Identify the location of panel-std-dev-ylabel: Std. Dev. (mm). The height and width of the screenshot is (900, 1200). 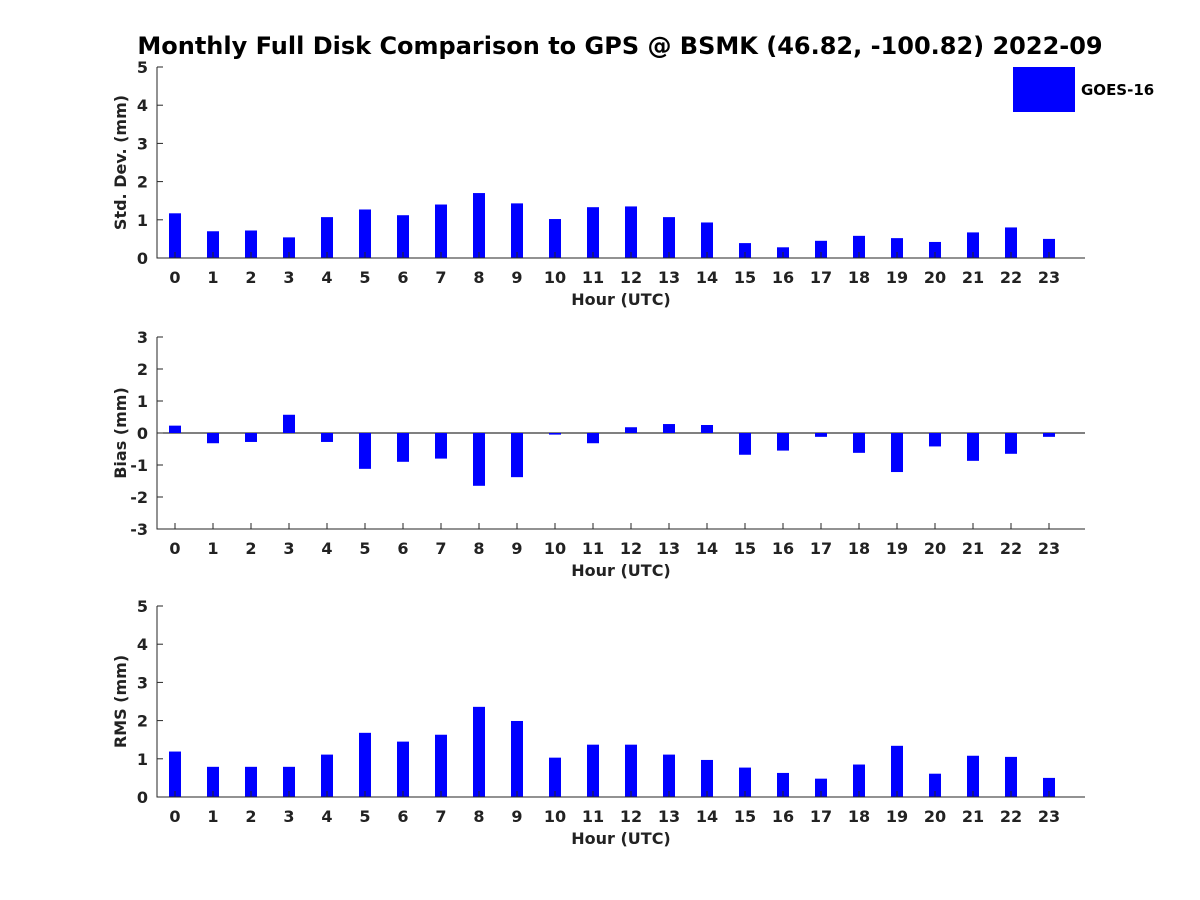
(120, 162).